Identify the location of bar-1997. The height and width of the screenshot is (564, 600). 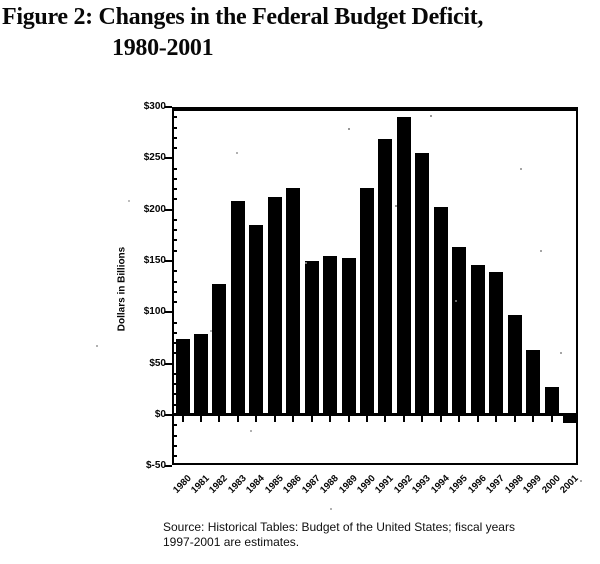
(496, 343).